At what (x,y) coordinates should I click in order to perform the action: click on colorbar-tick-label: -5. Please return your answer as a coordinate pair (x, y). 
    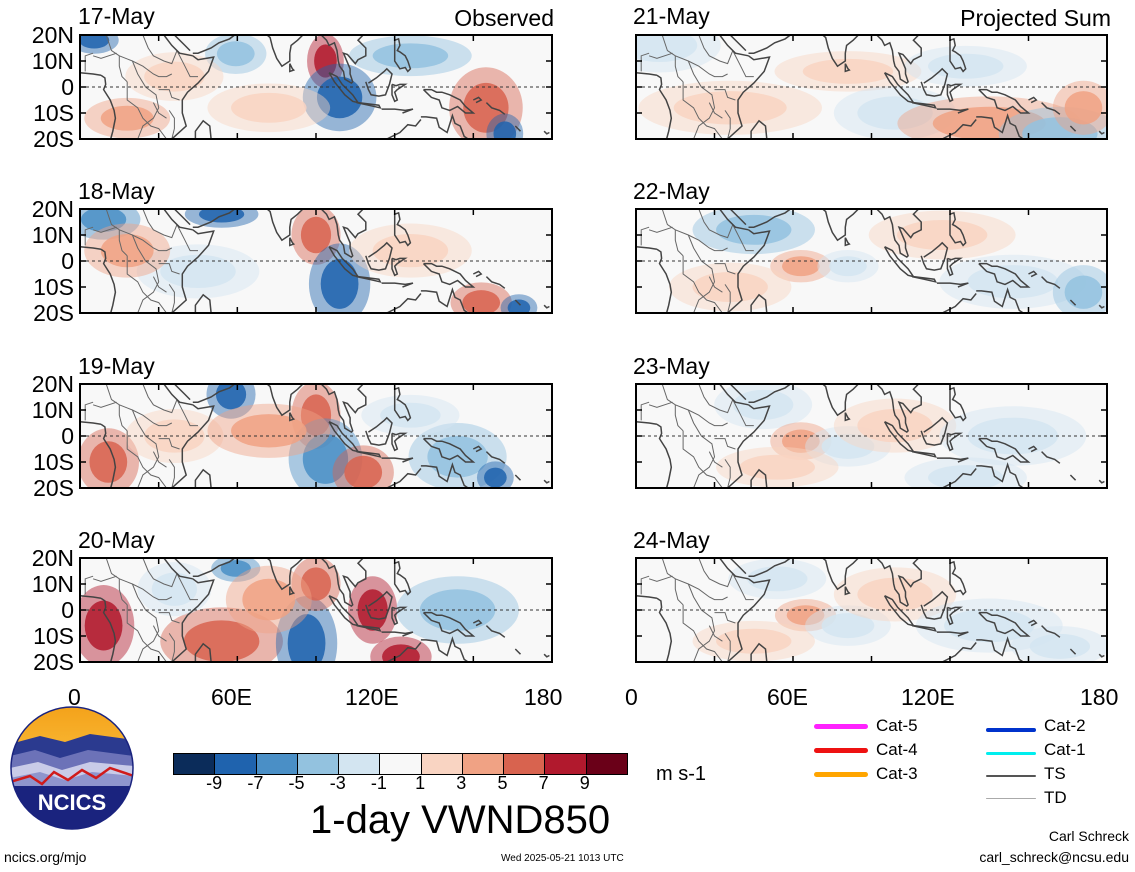
    Looking at the image, I should click on (296, 783).